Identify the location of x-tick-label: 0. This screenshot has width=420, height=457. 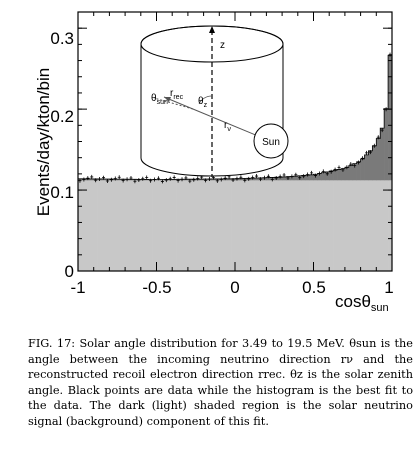
(234, 287).